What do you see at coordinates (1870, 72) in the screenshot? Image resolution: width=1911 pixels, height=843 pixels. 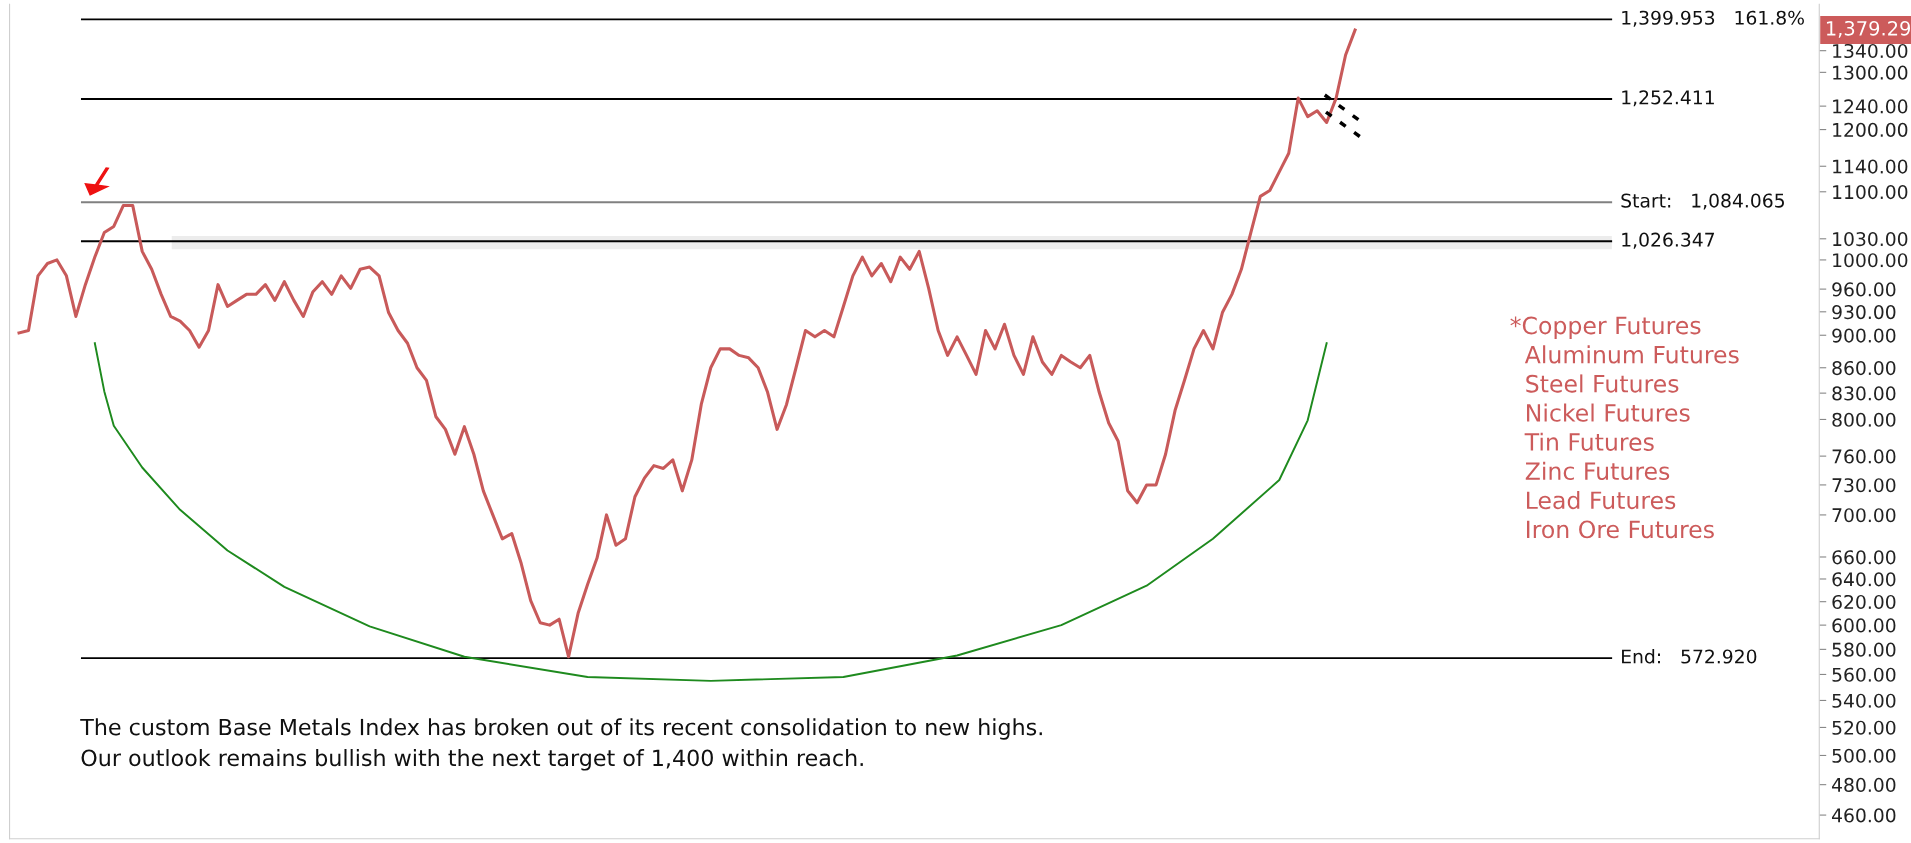 I see `y-tick-label: 1300.00` at bounding box center [1870, 72].